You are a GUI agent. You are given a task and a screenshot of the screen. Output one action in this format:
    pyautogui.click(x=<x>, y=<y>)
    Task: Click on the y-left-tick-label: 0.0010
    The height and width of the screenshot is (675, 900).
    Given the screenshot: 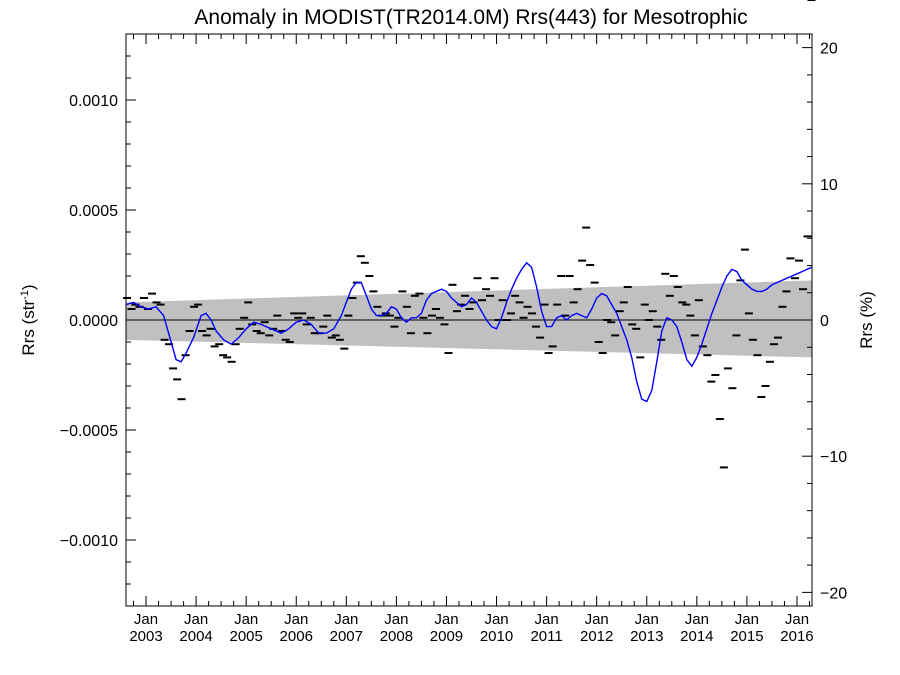 What is the action you would take?
    pyautogui.click(x=93, y=101)
    